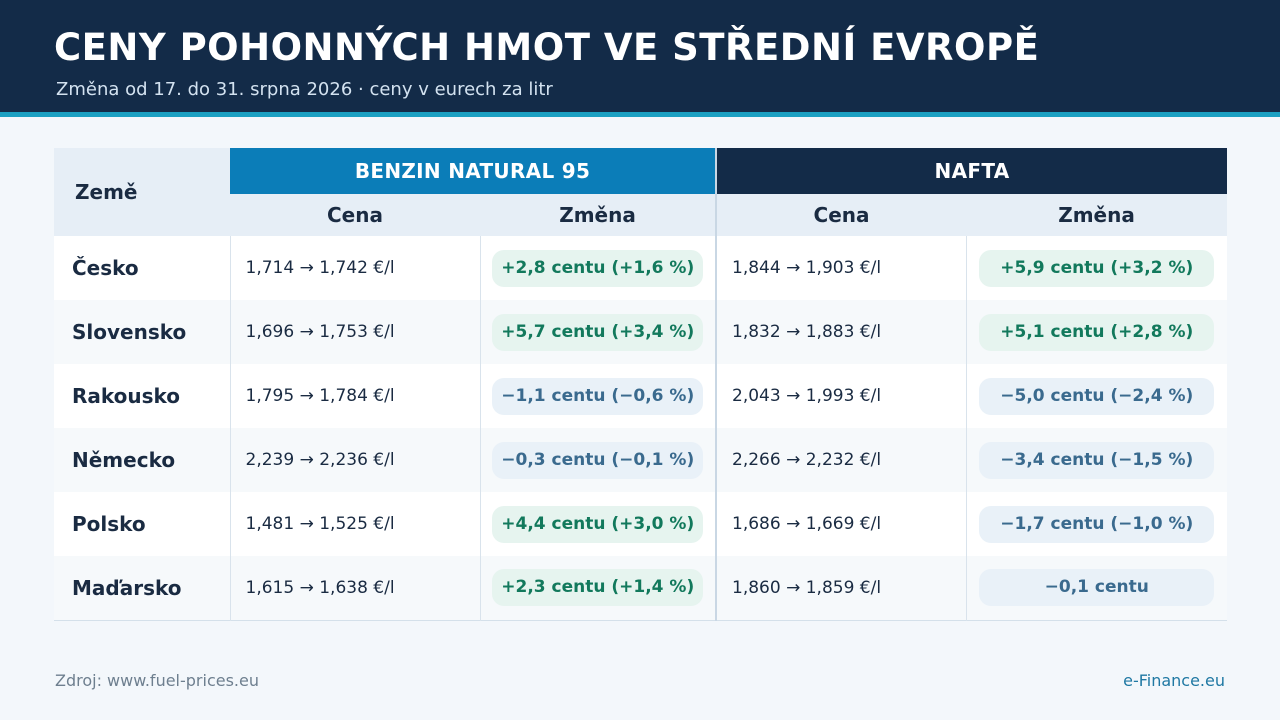  What do you see at coordinates (841, 215) in the screenshot?
I see `nafta-price-header: Cena` at bounding box center [841, 215].